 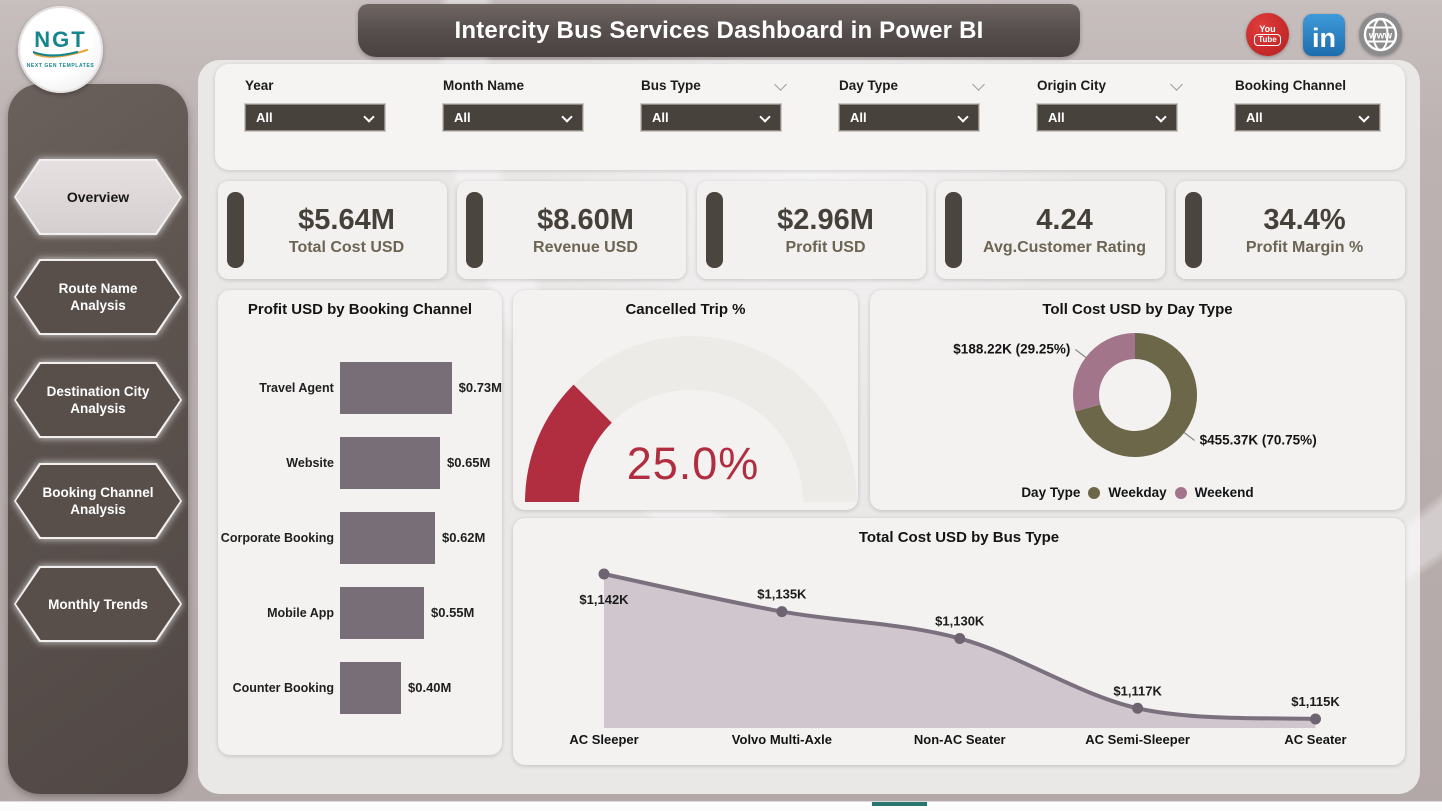 I want to click on kpi-profit-margin: 34.4% Profit Margin %, so click(x=1290, y=230).